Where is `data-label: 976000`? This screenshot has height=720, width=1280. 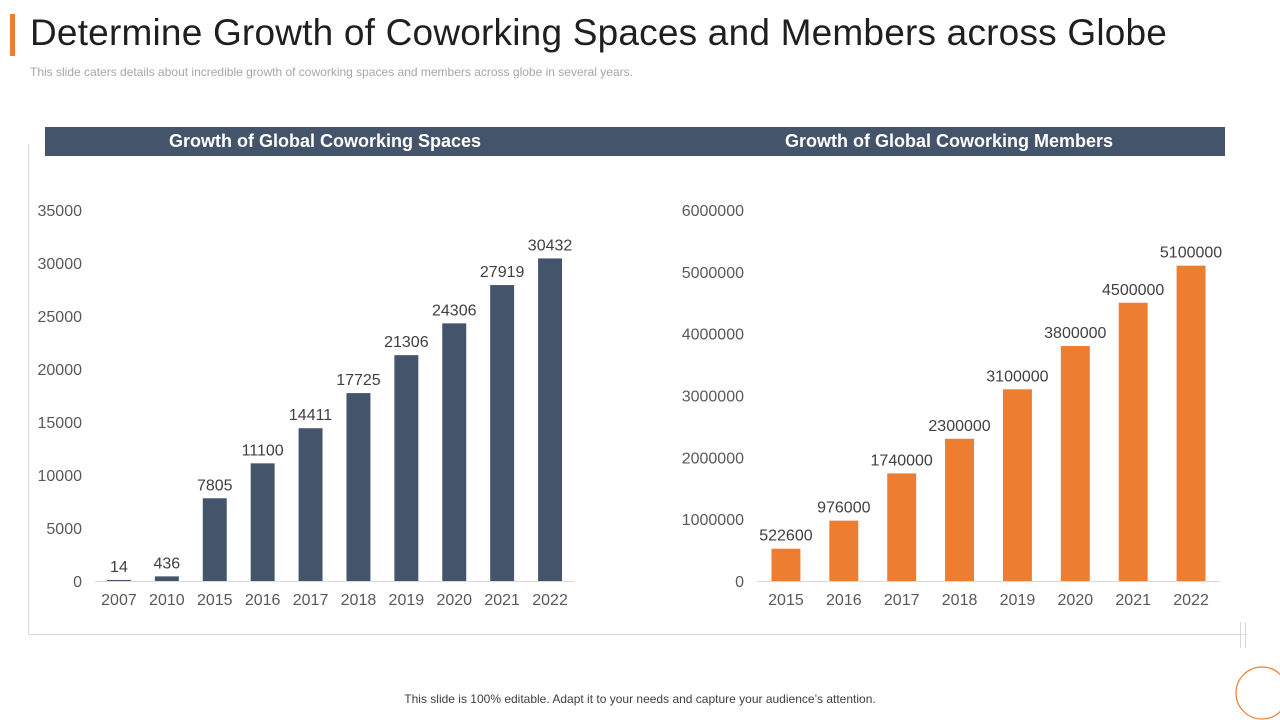 data-label: 976000 is located at coordinates (843, 508).